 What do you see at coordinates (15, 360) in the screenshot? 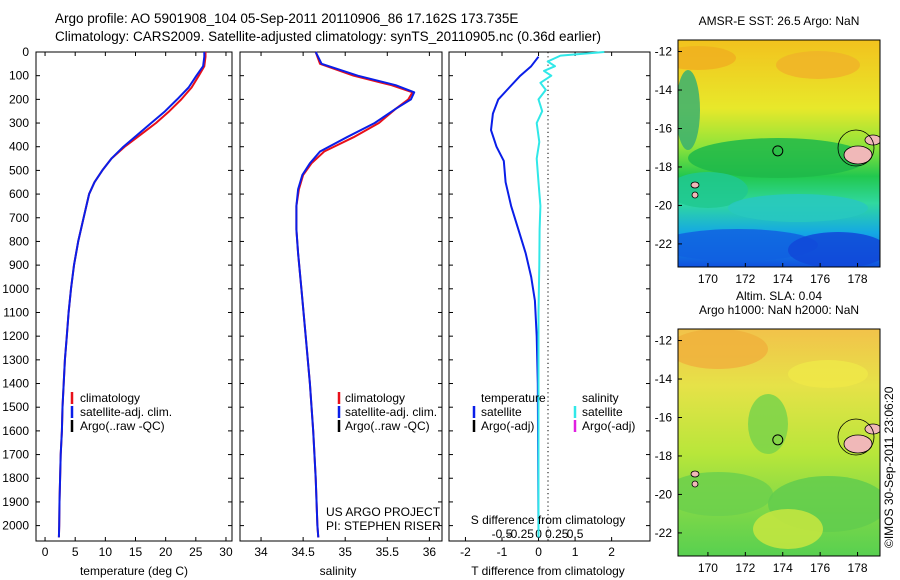
I see `depth-tick-label: 1300` at bounding box center [15, 360].